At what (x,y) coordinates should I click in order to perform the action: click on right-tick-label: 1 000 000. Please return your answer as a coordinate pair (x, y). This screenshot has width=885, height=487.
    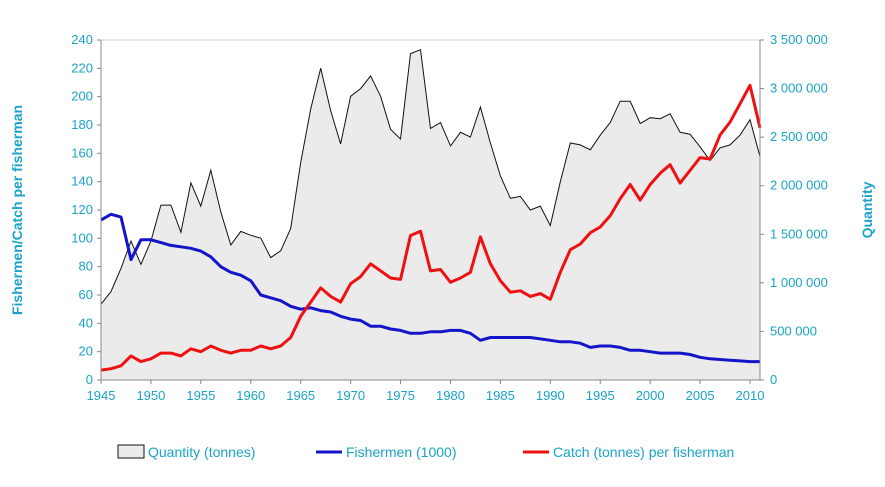
    Looking at the image, I should click on (799, 282).